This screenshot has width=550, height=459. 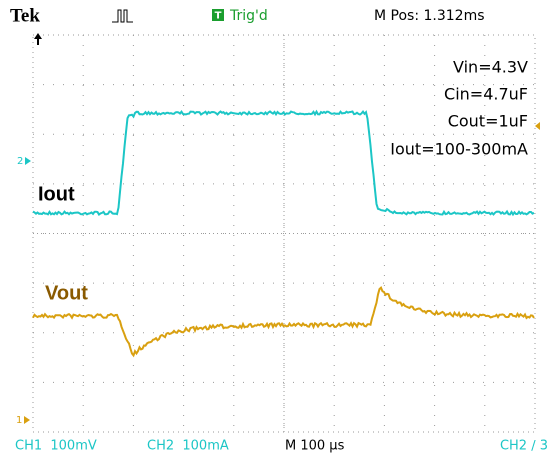 I want to click on trace-label: Iout, so click(x=56, y=194).